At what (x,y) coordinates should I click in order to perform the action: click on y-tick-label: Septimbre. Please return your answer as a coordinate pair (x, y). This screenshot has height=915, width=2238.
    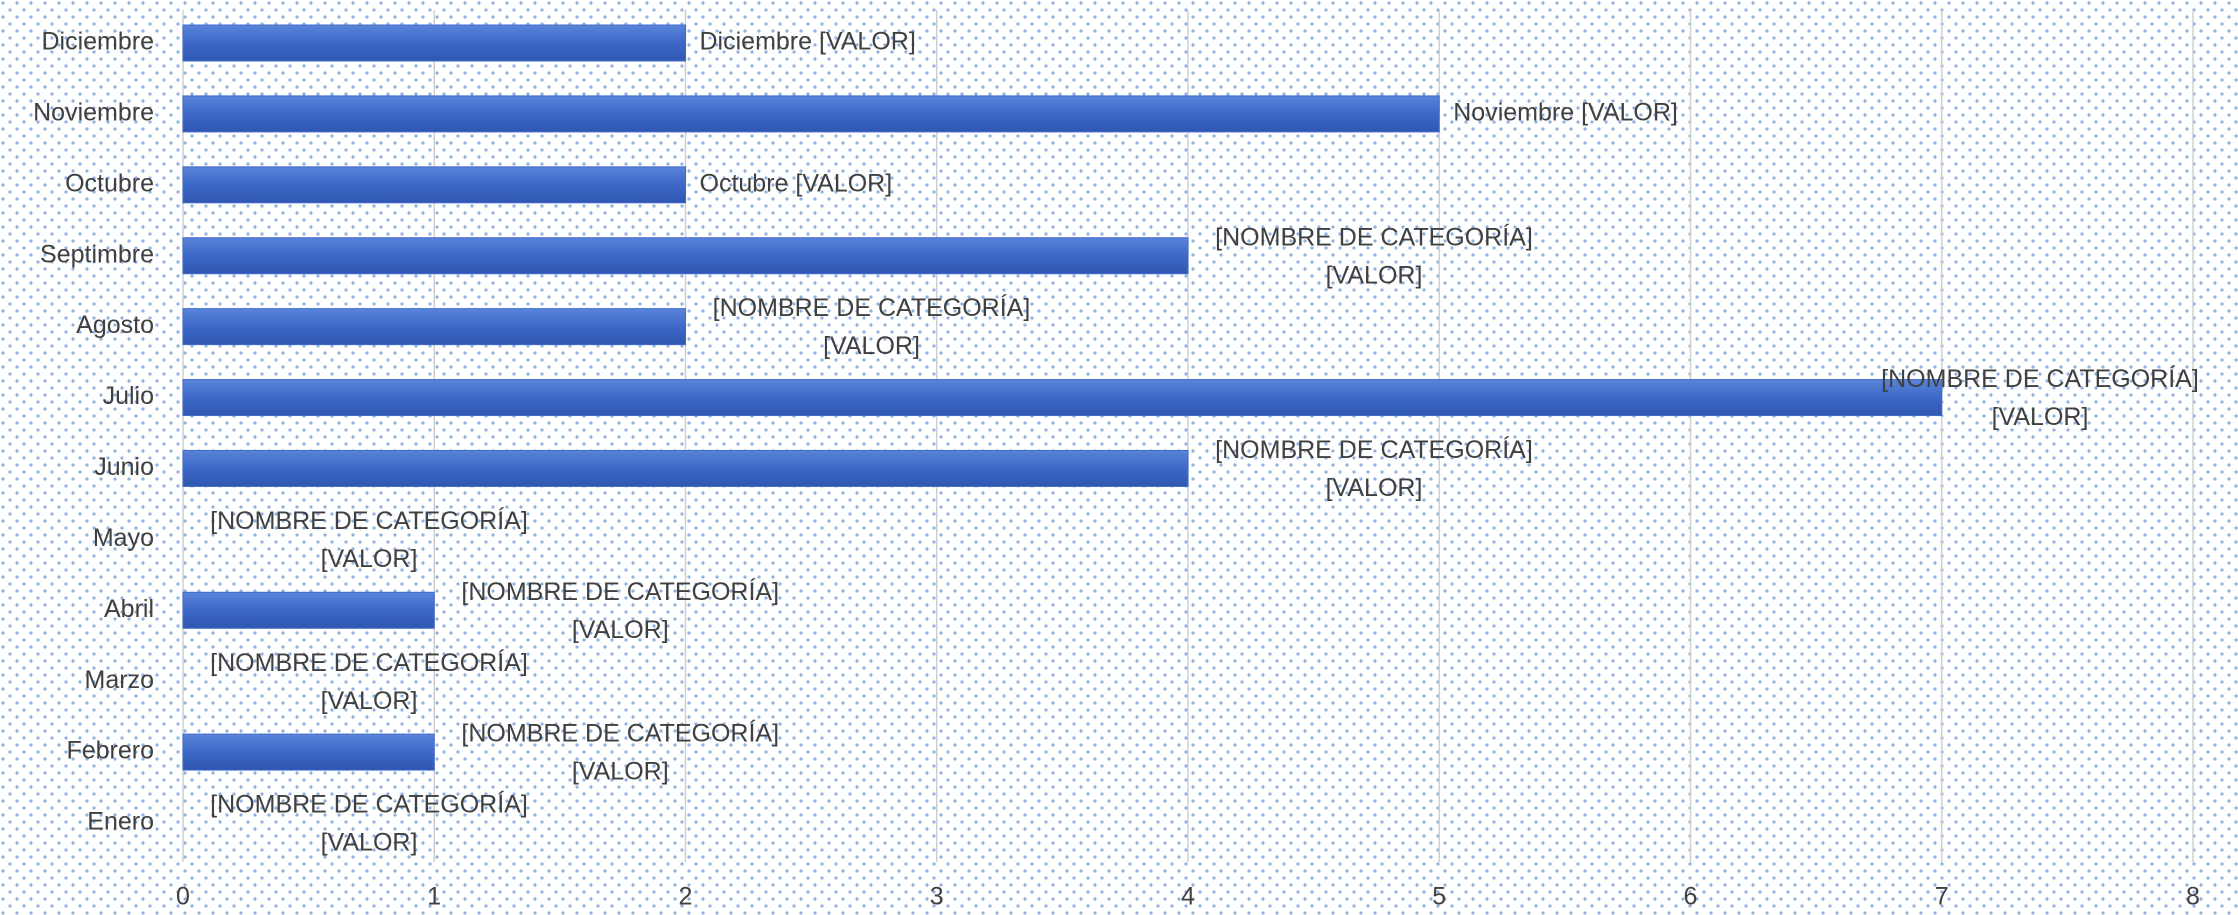
    Looking at the image, I should click on (97, 254).